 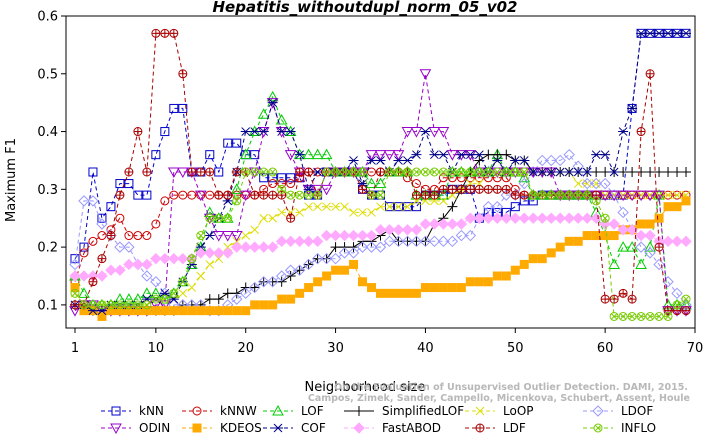 What do you see at coordinates (47, 305) in the screenshot?
I see `y-tick-label: 0.1` at bounding box center [47, 305].